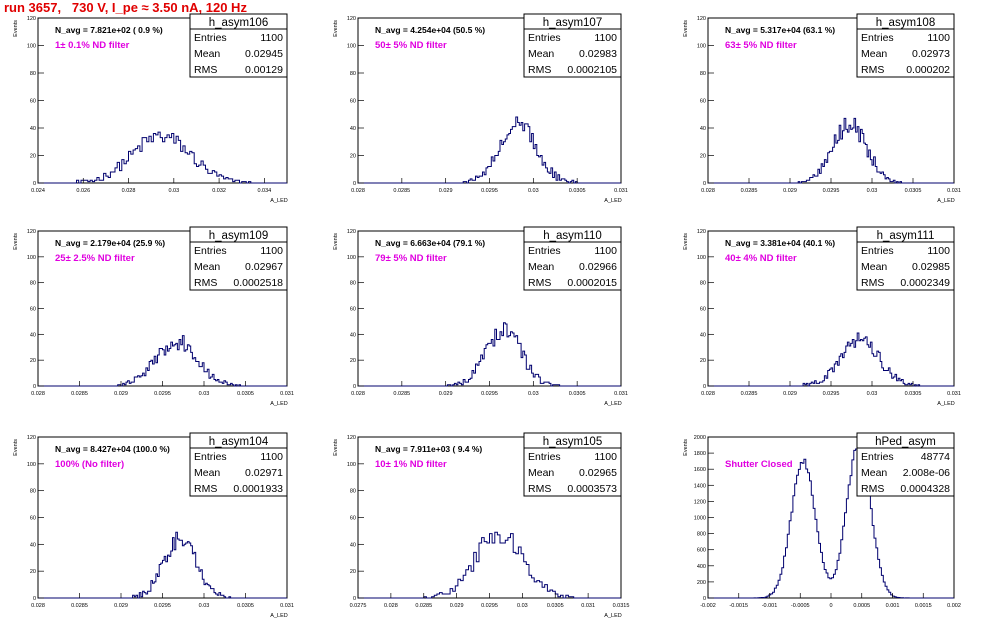 The image size is (996, 622). I want to click on filter-label: 10± 1% ND filter, so click(411, 464).